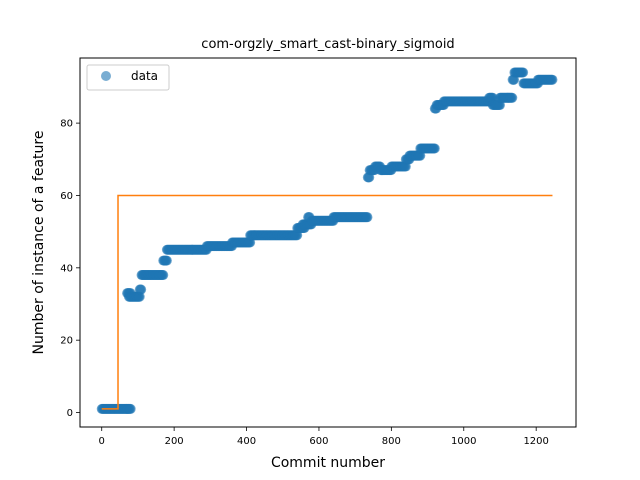 This screenshot has width=640, height=480. Describe the element at coordinates (39, 243) in the screenshot. I see `y-axis-label: Number of instance of a feature` at that location.